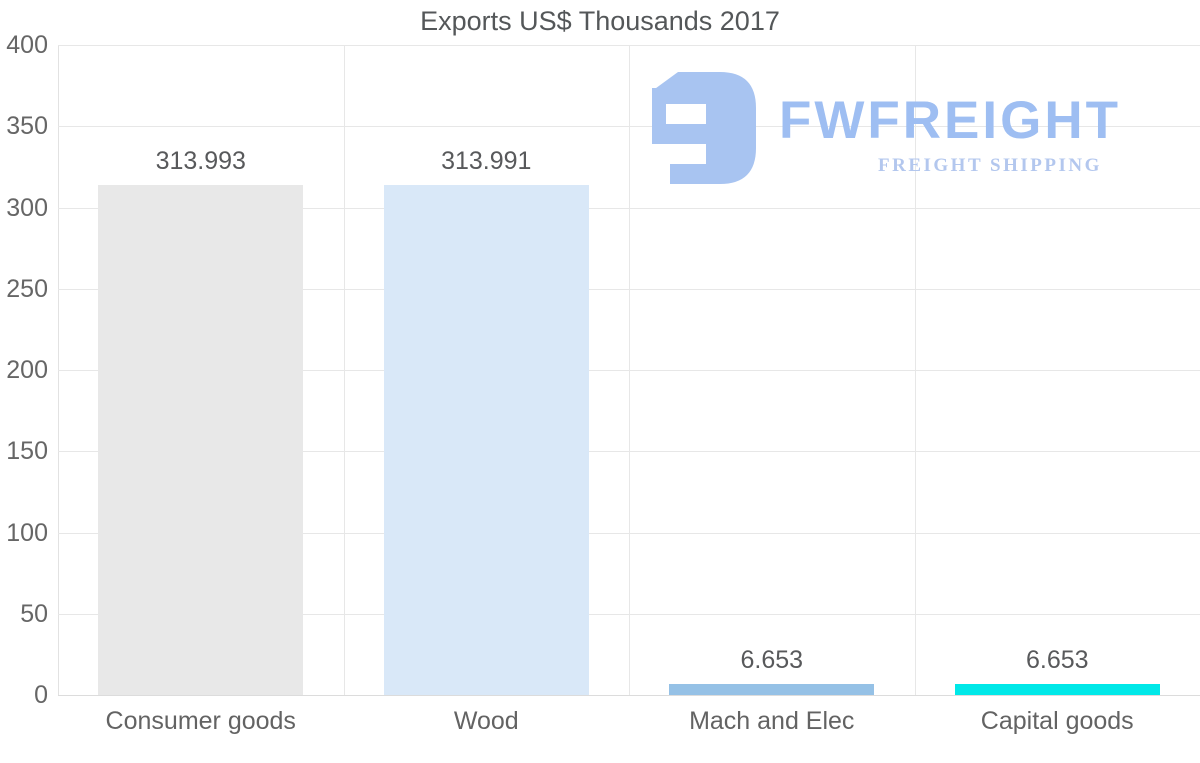  What do you see at coordinates (704, 128) in the screenshot?
I see `fwfreight-mark-icon` at bounding box center [704, 128].